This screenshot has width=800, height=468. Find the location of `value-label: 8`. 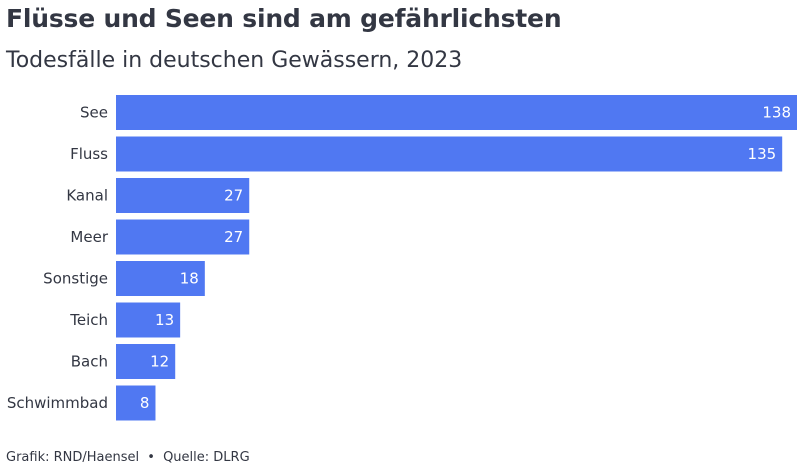

value-label: 8 is located at coordinates (145, 403).